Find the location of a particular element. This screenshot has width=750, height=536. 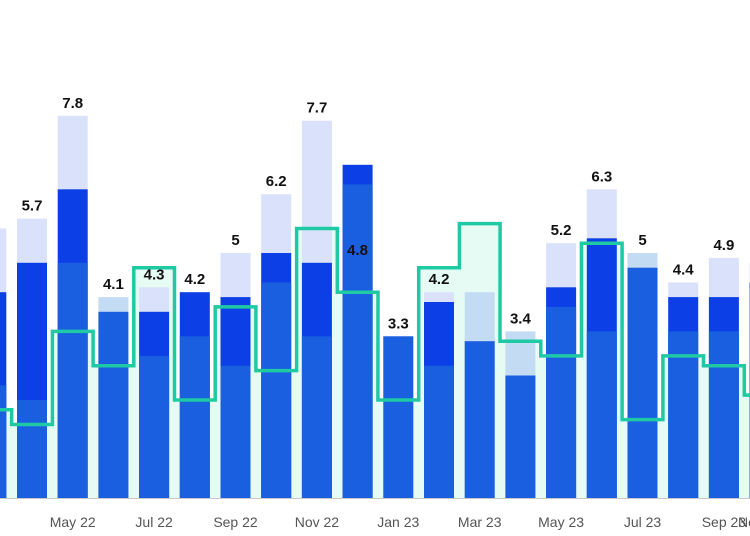

data-label: 7.8 is located at coordinates (72, 103).